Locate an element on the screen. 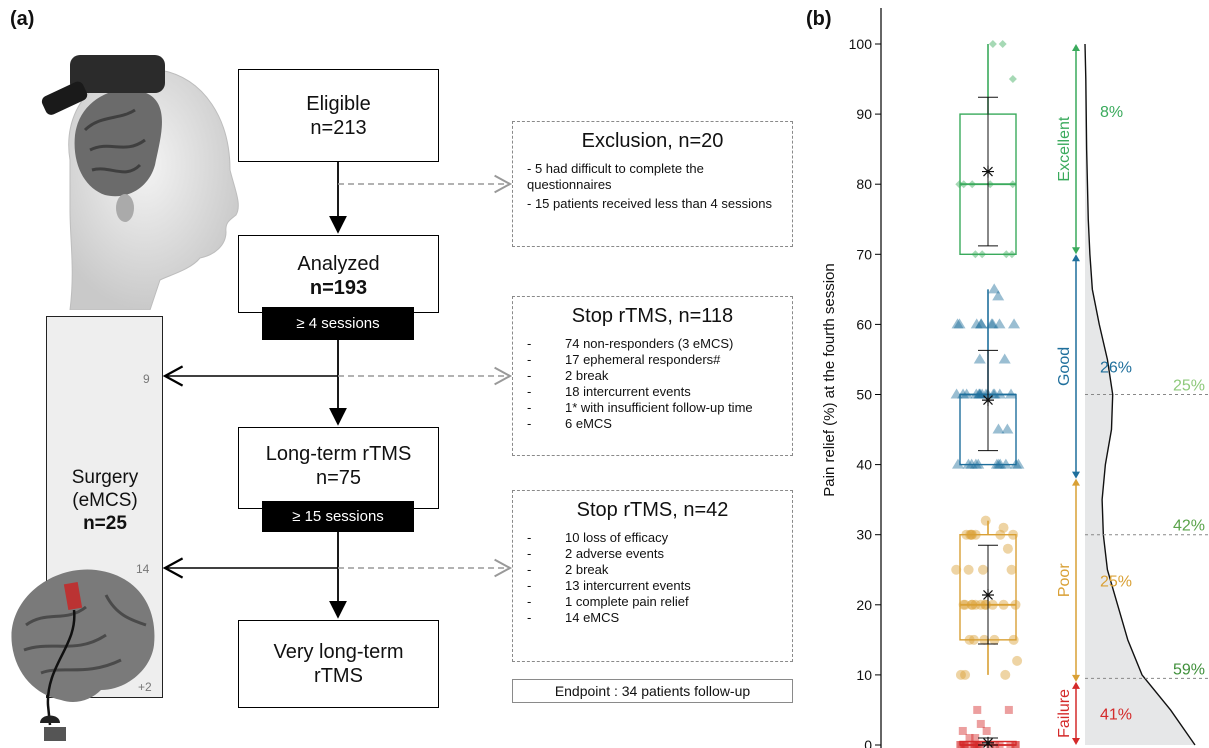 The width and height of the screenshot is (1209, 748). longterm-title: Long-term rTMS is located at coordinates (338, 454).